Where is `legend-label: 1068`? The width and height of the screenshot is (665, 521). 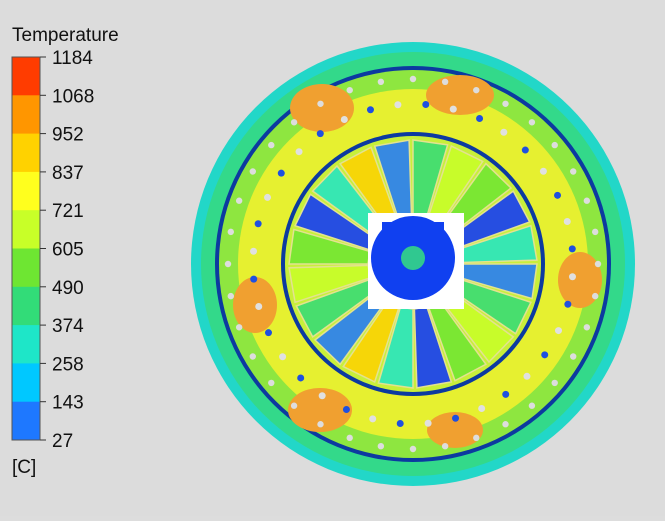 legend-label: 1068 is located at coordinates (73, 96).